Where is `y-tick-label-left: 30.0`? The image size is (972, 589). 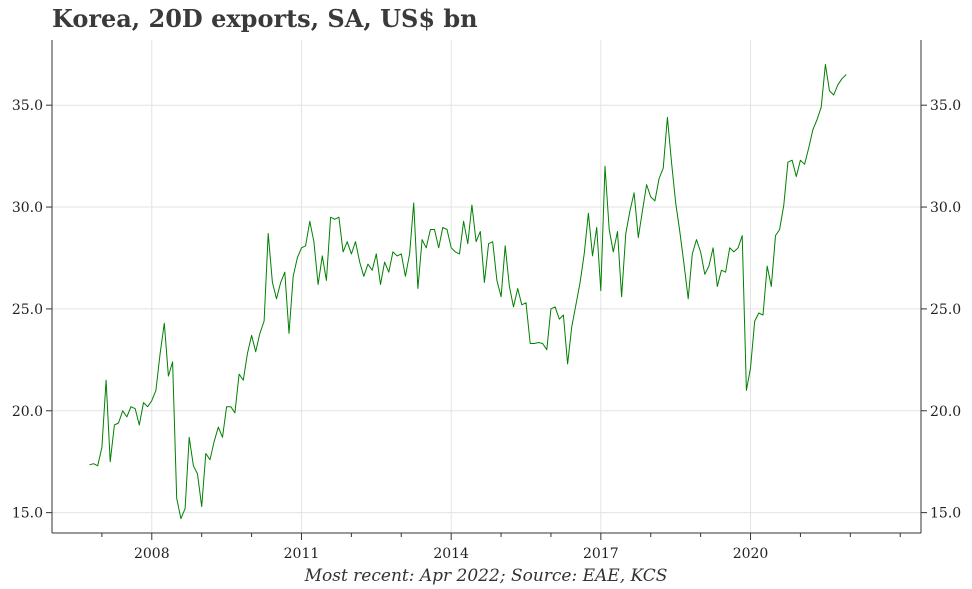 y-tick-label-left: 30.0 is located at coordinates (27, 208).